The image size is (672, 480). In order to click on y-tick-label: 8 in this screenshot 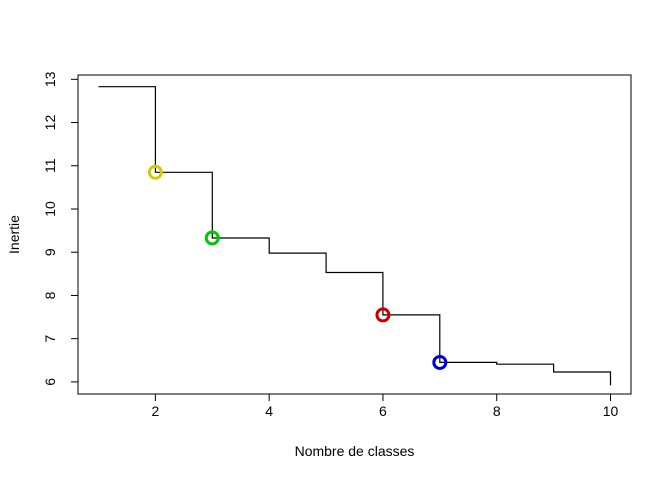, I will do `click(50, 295)`.